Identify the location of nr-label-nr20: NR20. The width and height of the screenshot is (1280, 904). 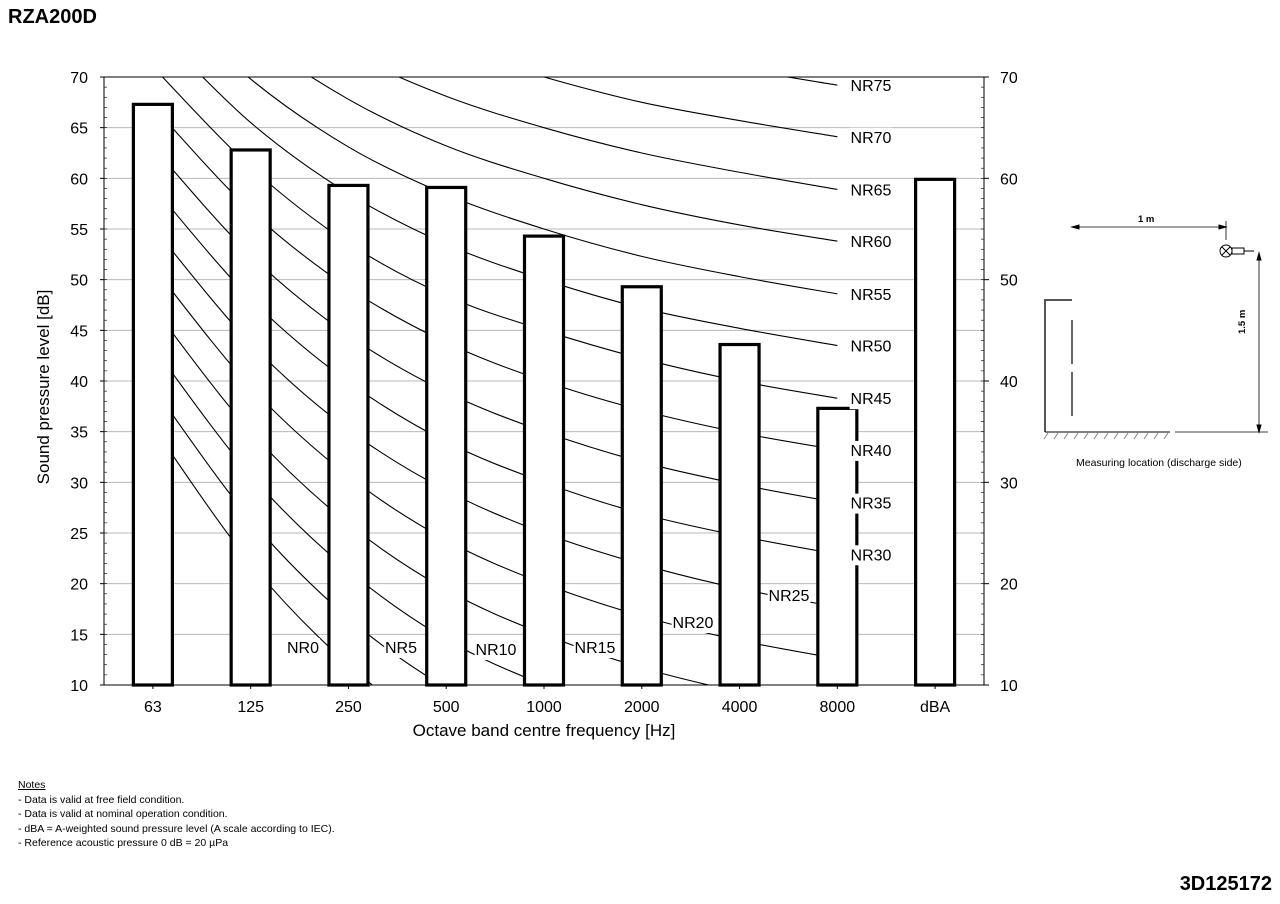
(693, 623).